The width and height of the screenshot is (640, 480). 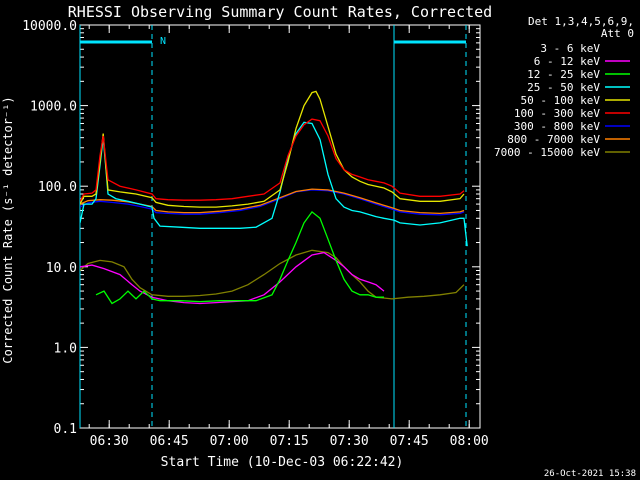 What do you see at coordinates (57, 187) in the screenshot?
I see `y-tick-label: 100.0` at bounding box center [57, 187].